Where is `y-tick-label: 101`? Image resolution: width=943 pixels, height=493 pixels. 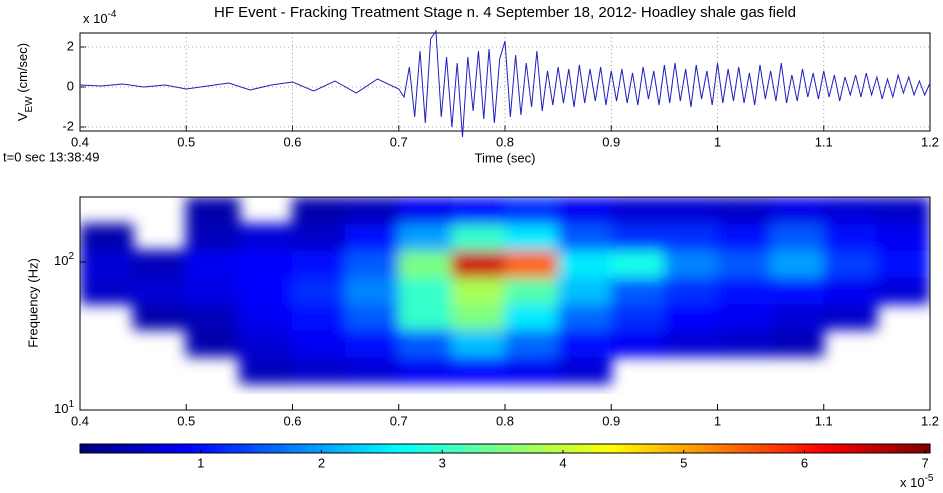 y-tick-label: 101 is located at coordinates (64, 408).